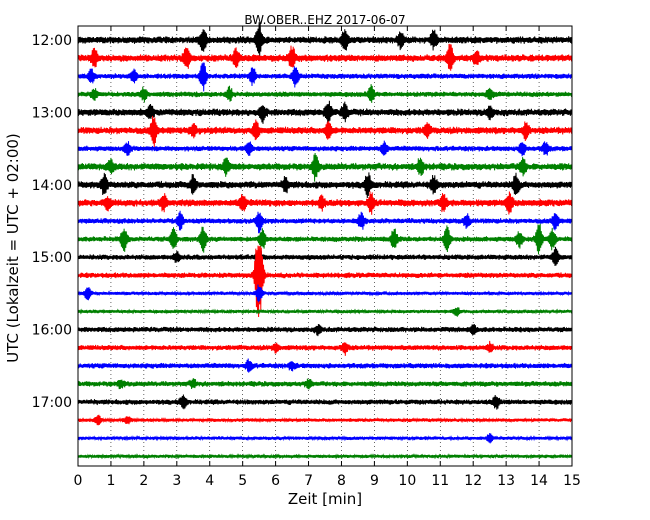 This screenshot has width=650, height=520. I want to click on y-tick-label: 17:00, so click(52, 403).